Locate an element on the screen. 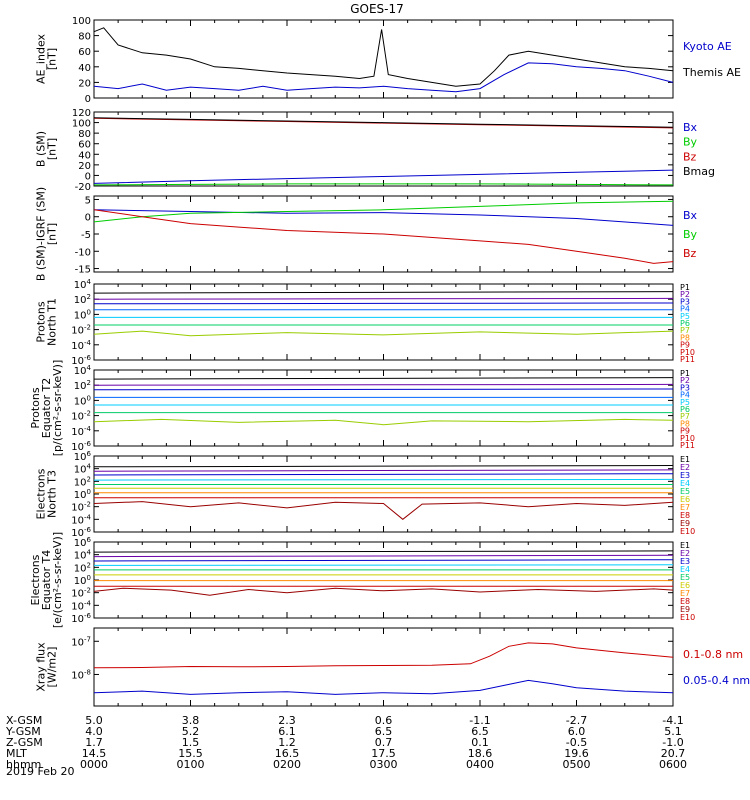  legend-label: P11 is located at coordinates (687, 445).